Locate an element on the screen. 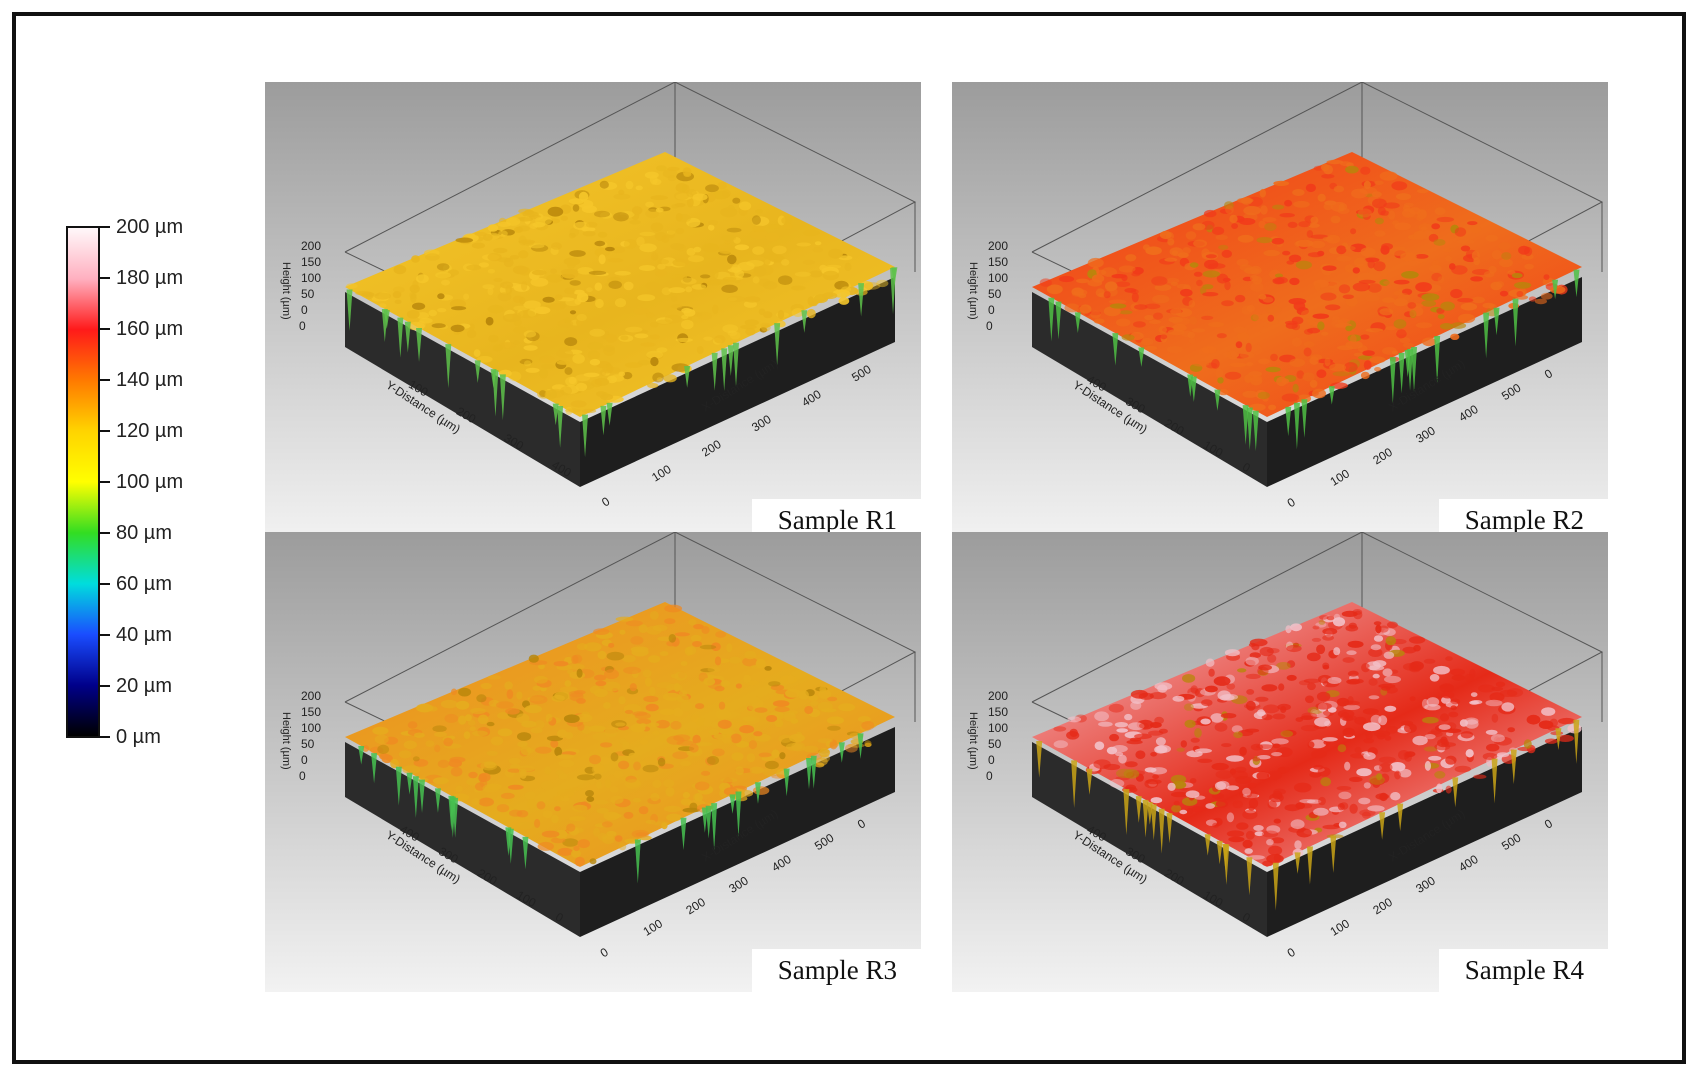 The height and width of the screenshot is (1080, 1698). colorbar-tick-label: 0 µm is located at coordinates (138, 737).